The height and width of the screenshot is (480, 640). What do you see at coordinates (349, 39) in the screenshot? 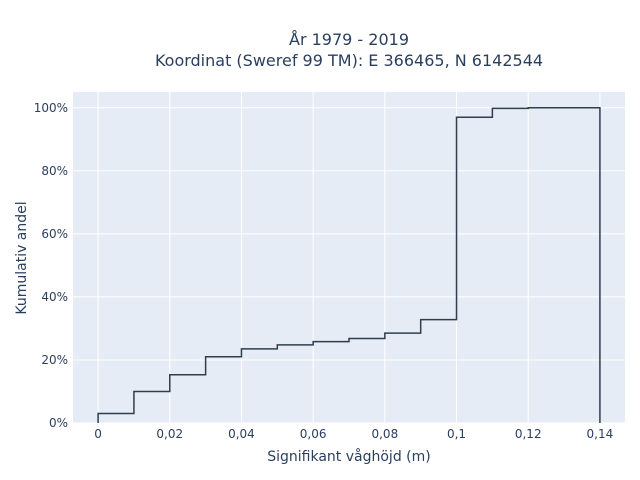
I see `chart-title-line-1: År 1979 - 2019` at bounding box center [349, 39].